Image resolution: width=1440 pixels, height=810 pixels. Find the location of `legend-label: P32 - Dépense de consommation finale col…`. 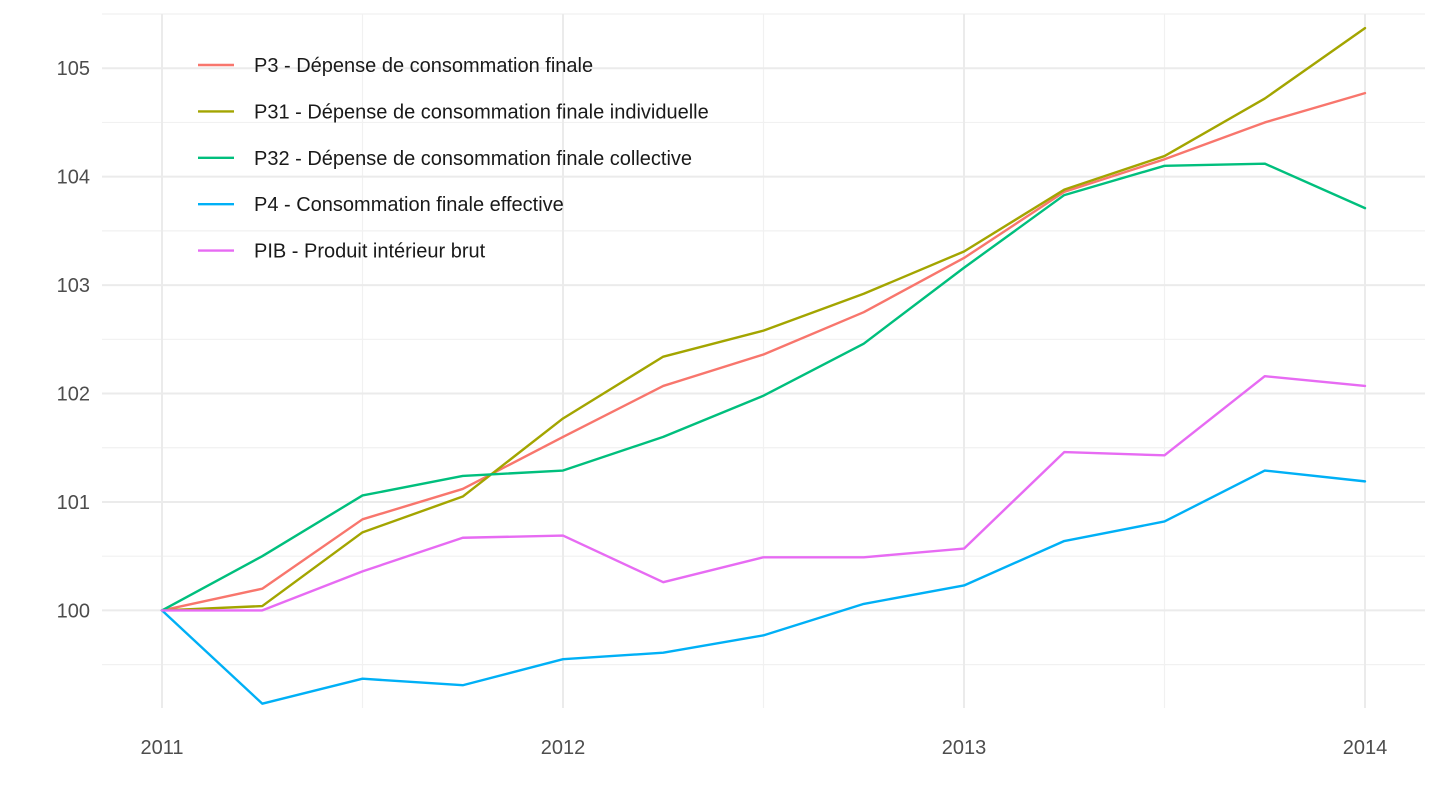

legend-label: P32 - Dépense de consommation finale col… is located at coordinates (473, 159).